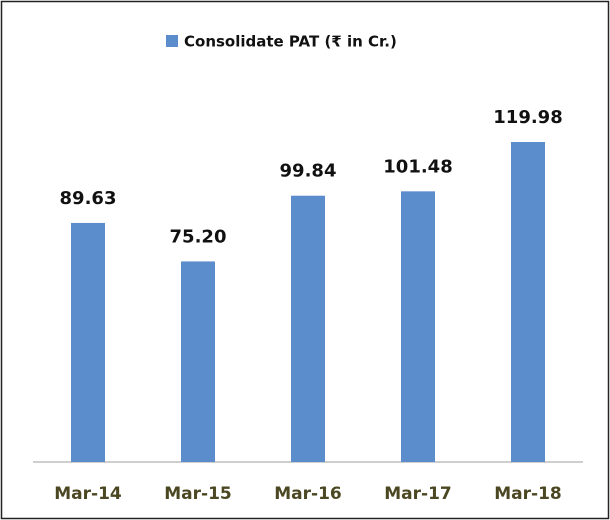  Describe the element at coordinates (308, 171) in the screenshot. I see `data-label: 99.84` at that location.